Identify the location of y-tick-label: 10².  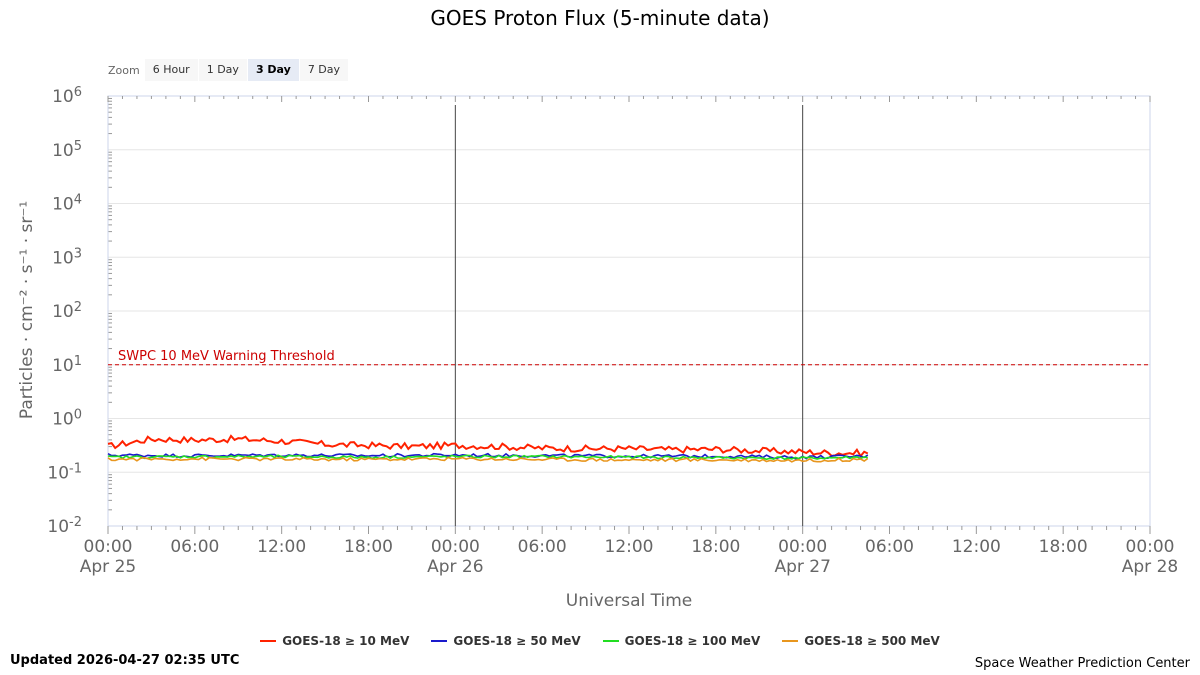
(67, 311).